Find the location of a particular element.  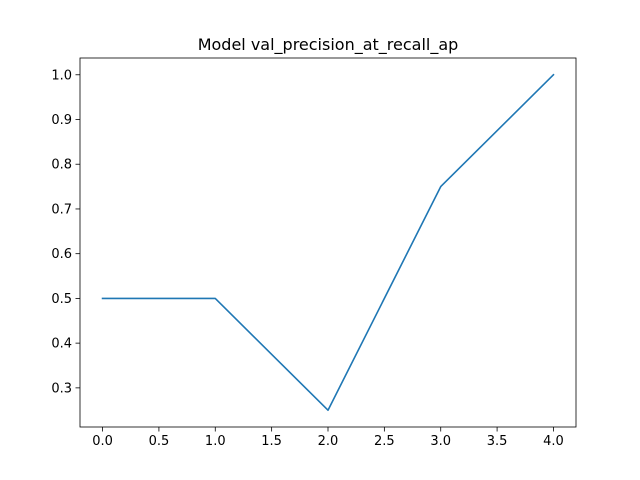

y-tick-label: 0.7 is located at coordinates (61, 209).